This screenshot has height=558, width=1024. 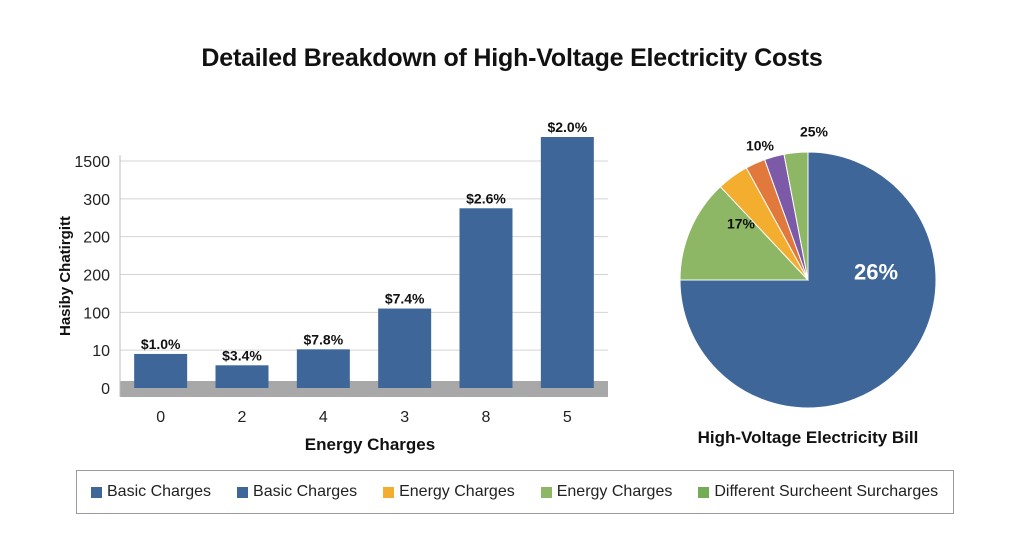 What do you see at coordinates (405, 299) in the screenshot?
I see `bar-value-label: $7.4%` at bounding box center [405, 299].